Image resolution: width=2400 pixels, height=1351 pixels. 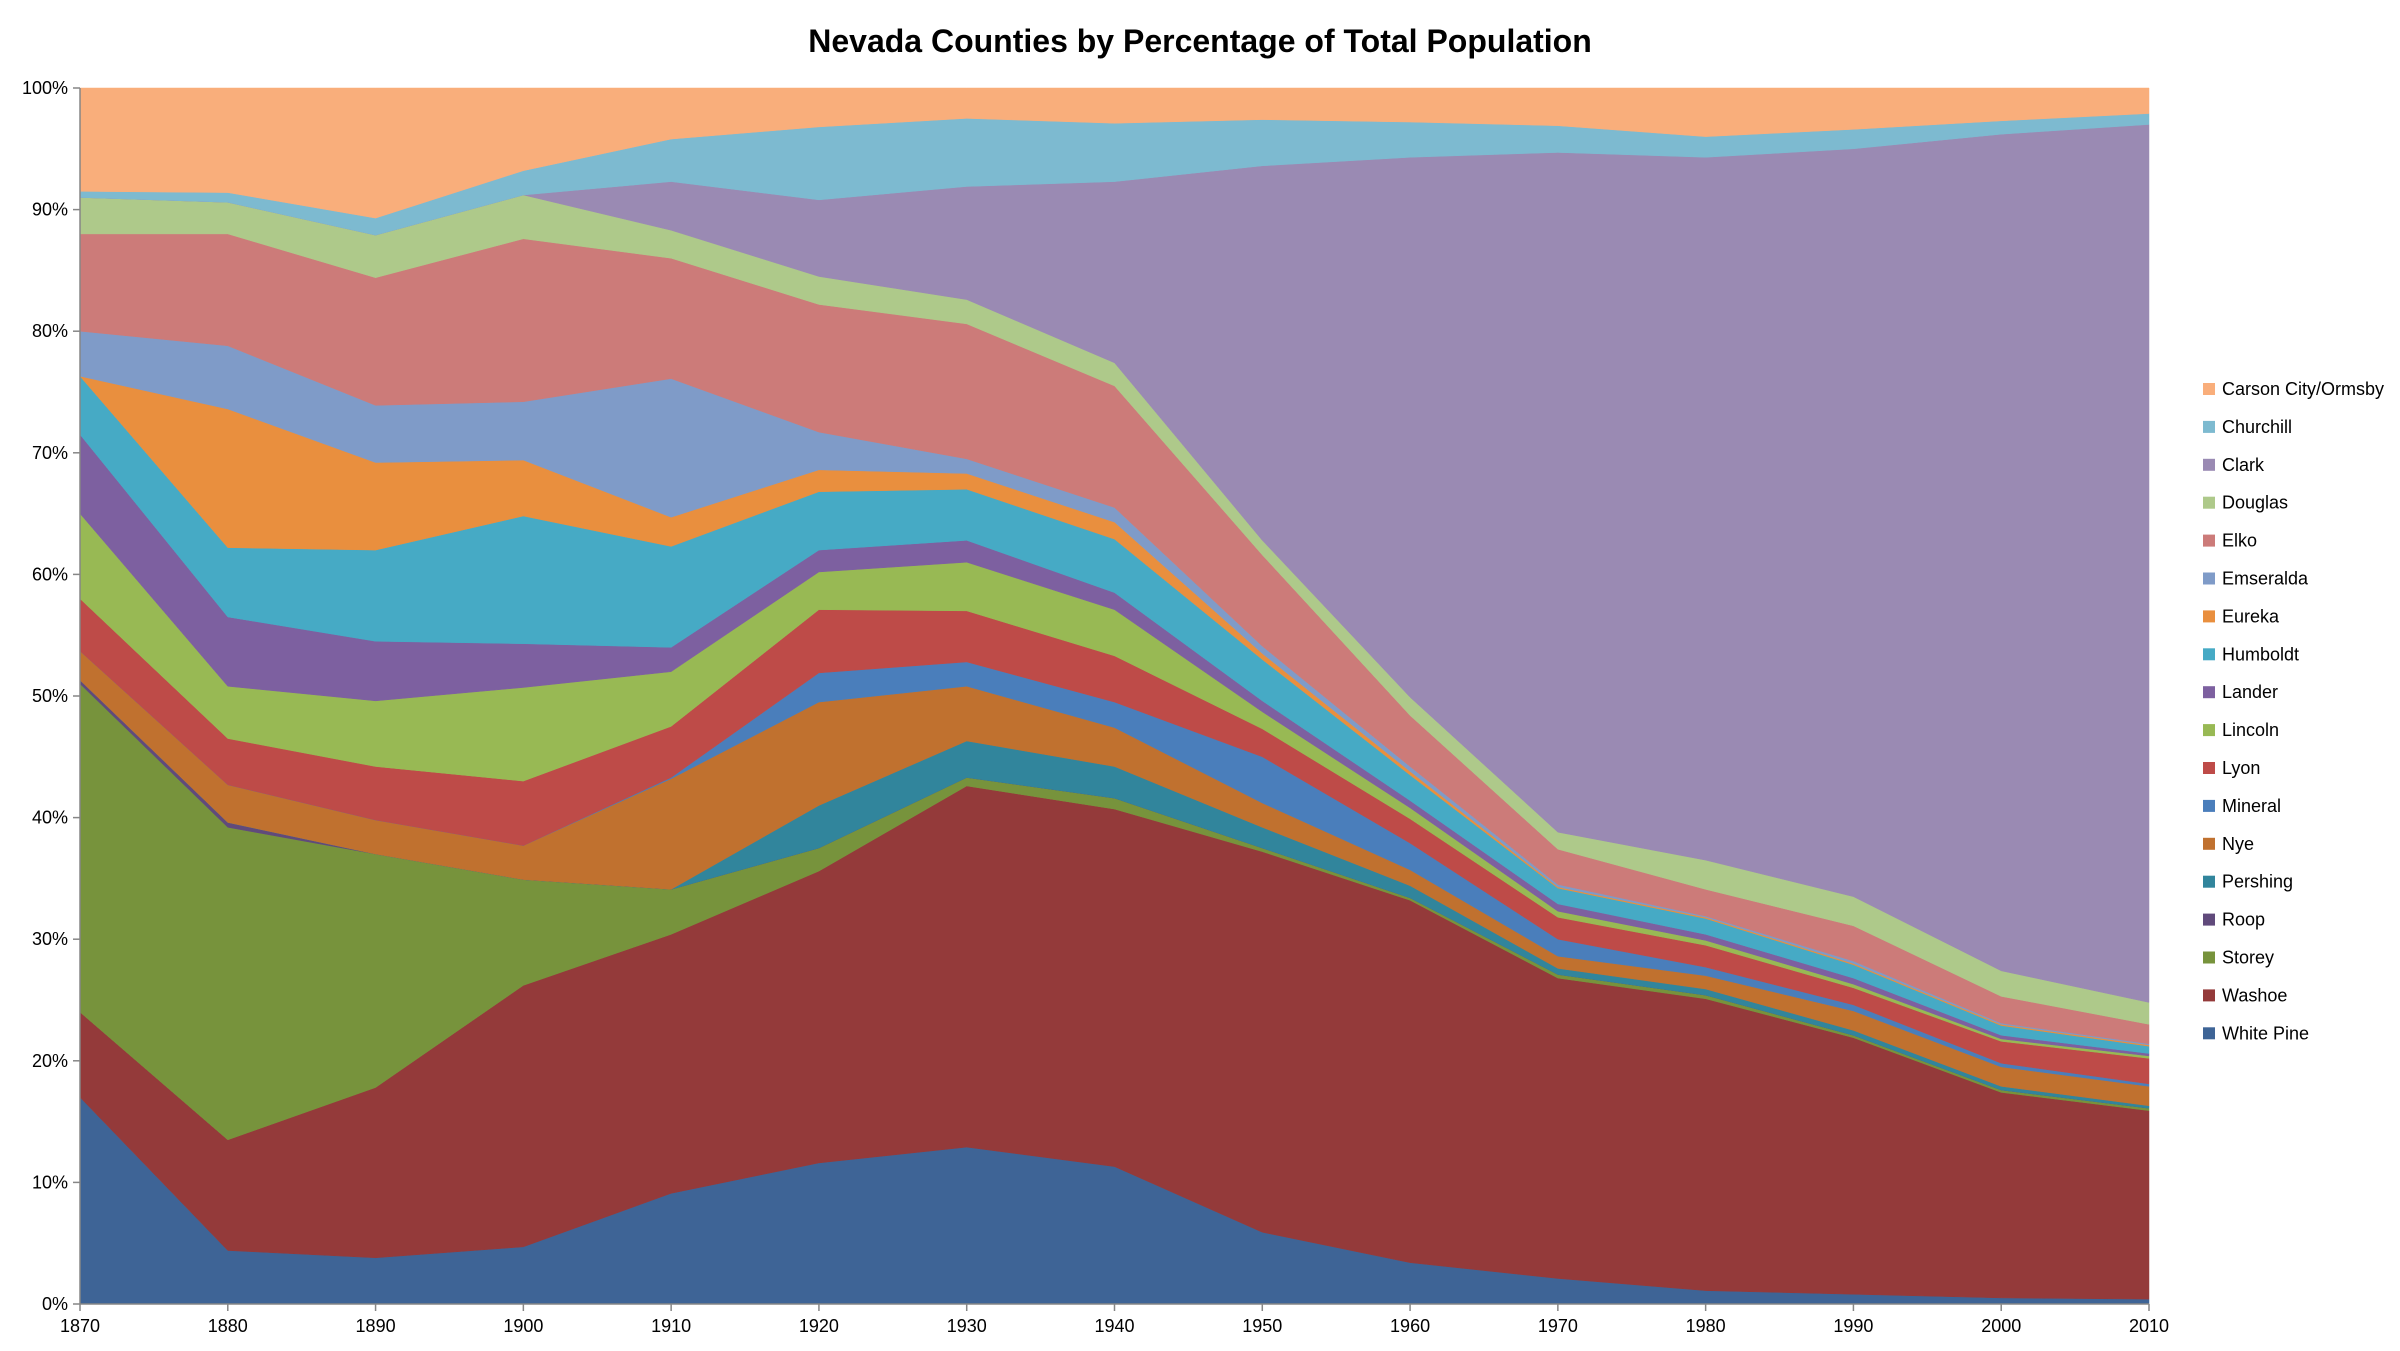 I want to click on legend-item: Carson City/Ormsby, so click(x=2293, y=389).